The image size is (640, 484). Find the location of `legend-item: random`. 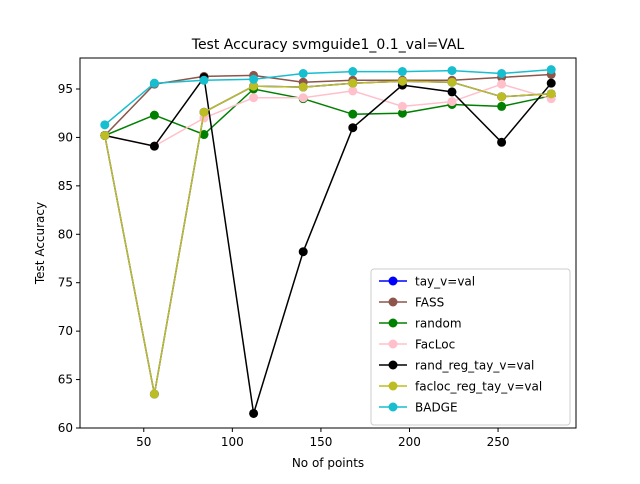

legend-item: random is located at coordinates (420, 324).